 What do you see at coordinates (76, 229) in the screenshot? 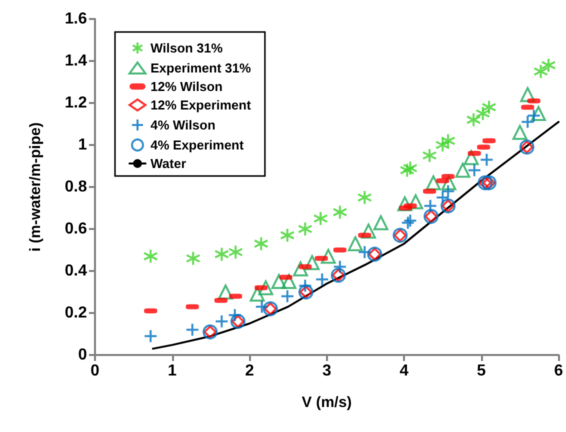
I see `y-tick-label: 0.6` at bounding box center [76, 229].